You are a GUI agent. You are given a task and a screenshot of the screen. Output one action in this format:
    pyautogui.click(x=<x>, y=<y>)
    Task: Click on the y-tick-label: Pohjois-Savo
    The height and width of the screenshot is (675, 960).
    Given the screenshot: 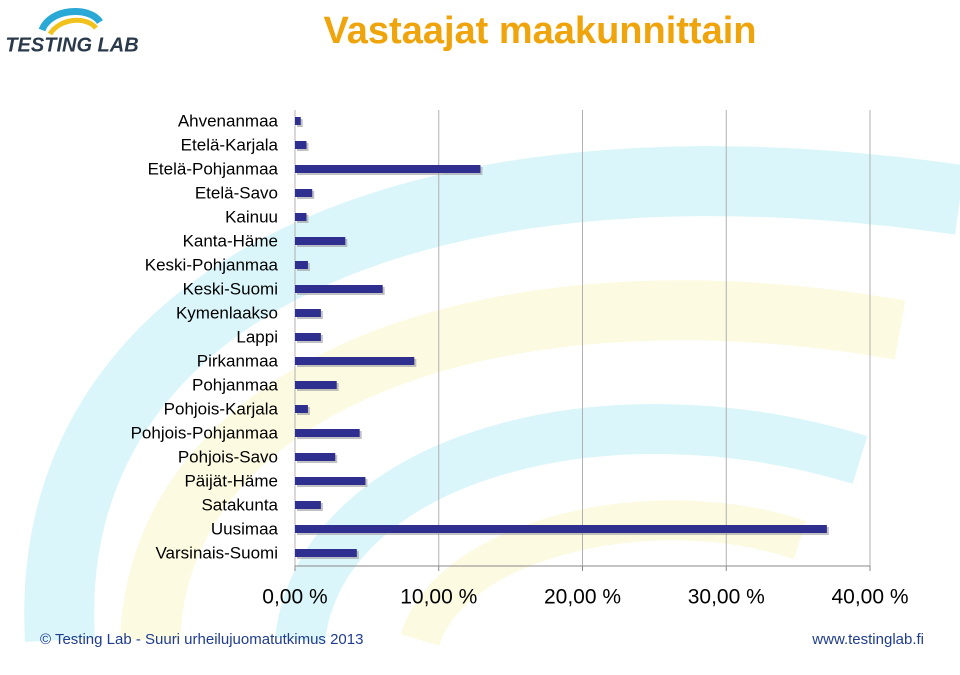 What is the action you would take?
    pyautogui.click(x=228, y=456)
    